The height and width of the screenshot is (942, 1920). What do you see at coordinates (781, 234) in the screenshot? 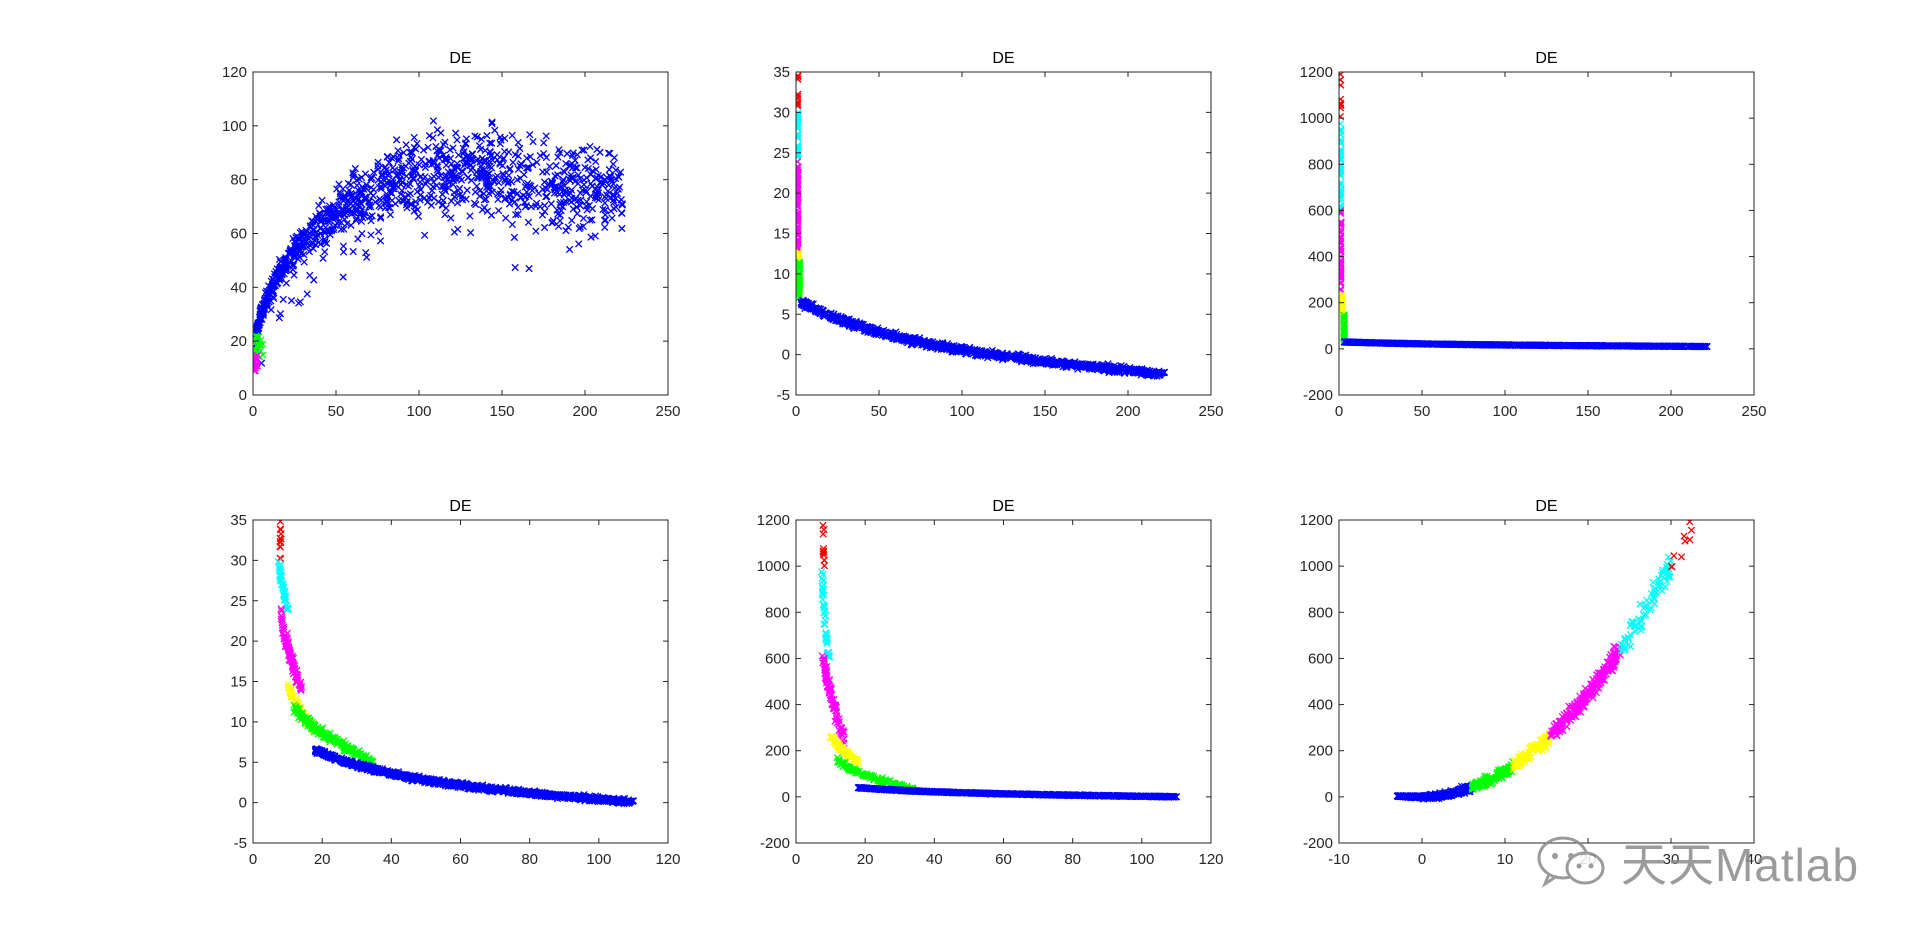
I see `y-tick-label: 15` at bounding box center [781, 234].